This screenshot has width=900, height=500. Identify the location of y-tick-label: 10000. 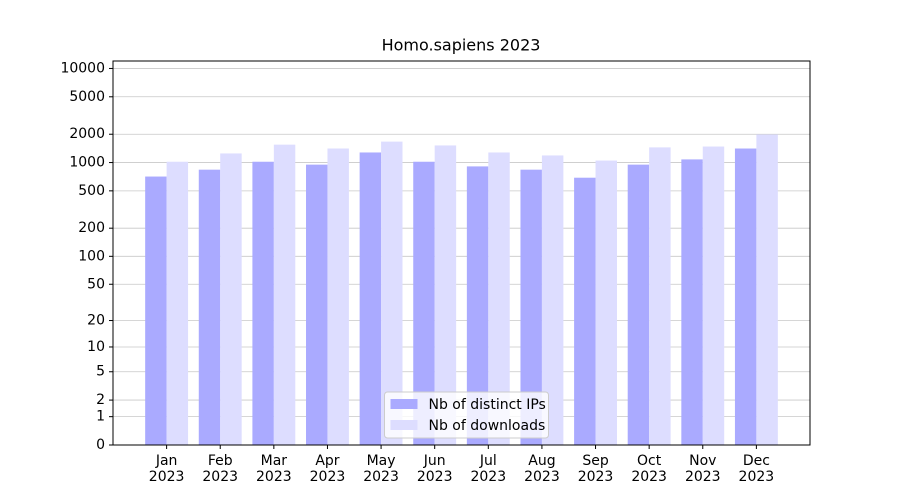
(82, 68).